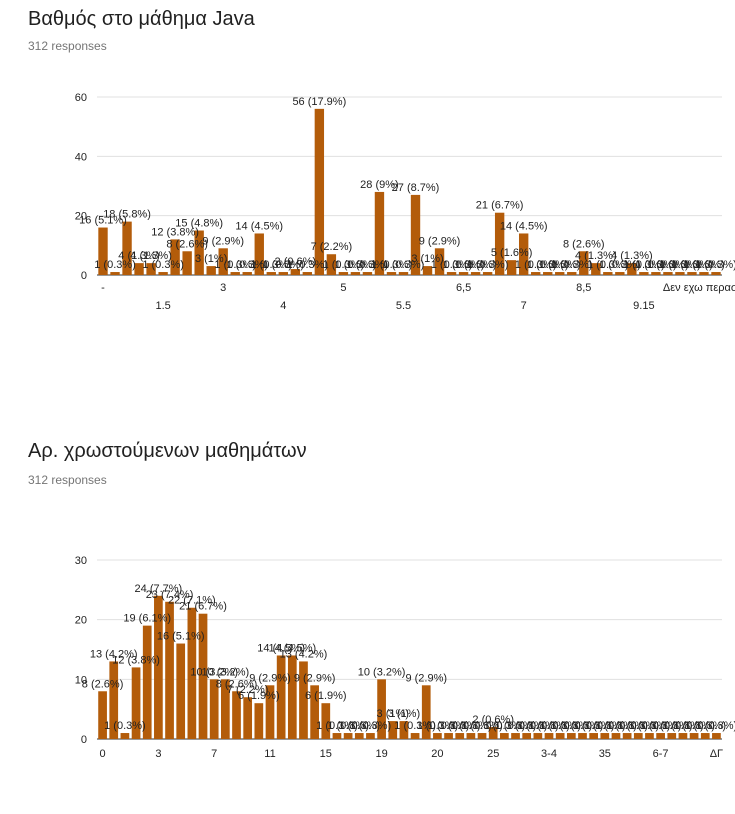 The image size is (735, 814). Describe the element at coordinates (319, 102) in the screenshot. I see `data-label: 56 (17.9%)` at that location.